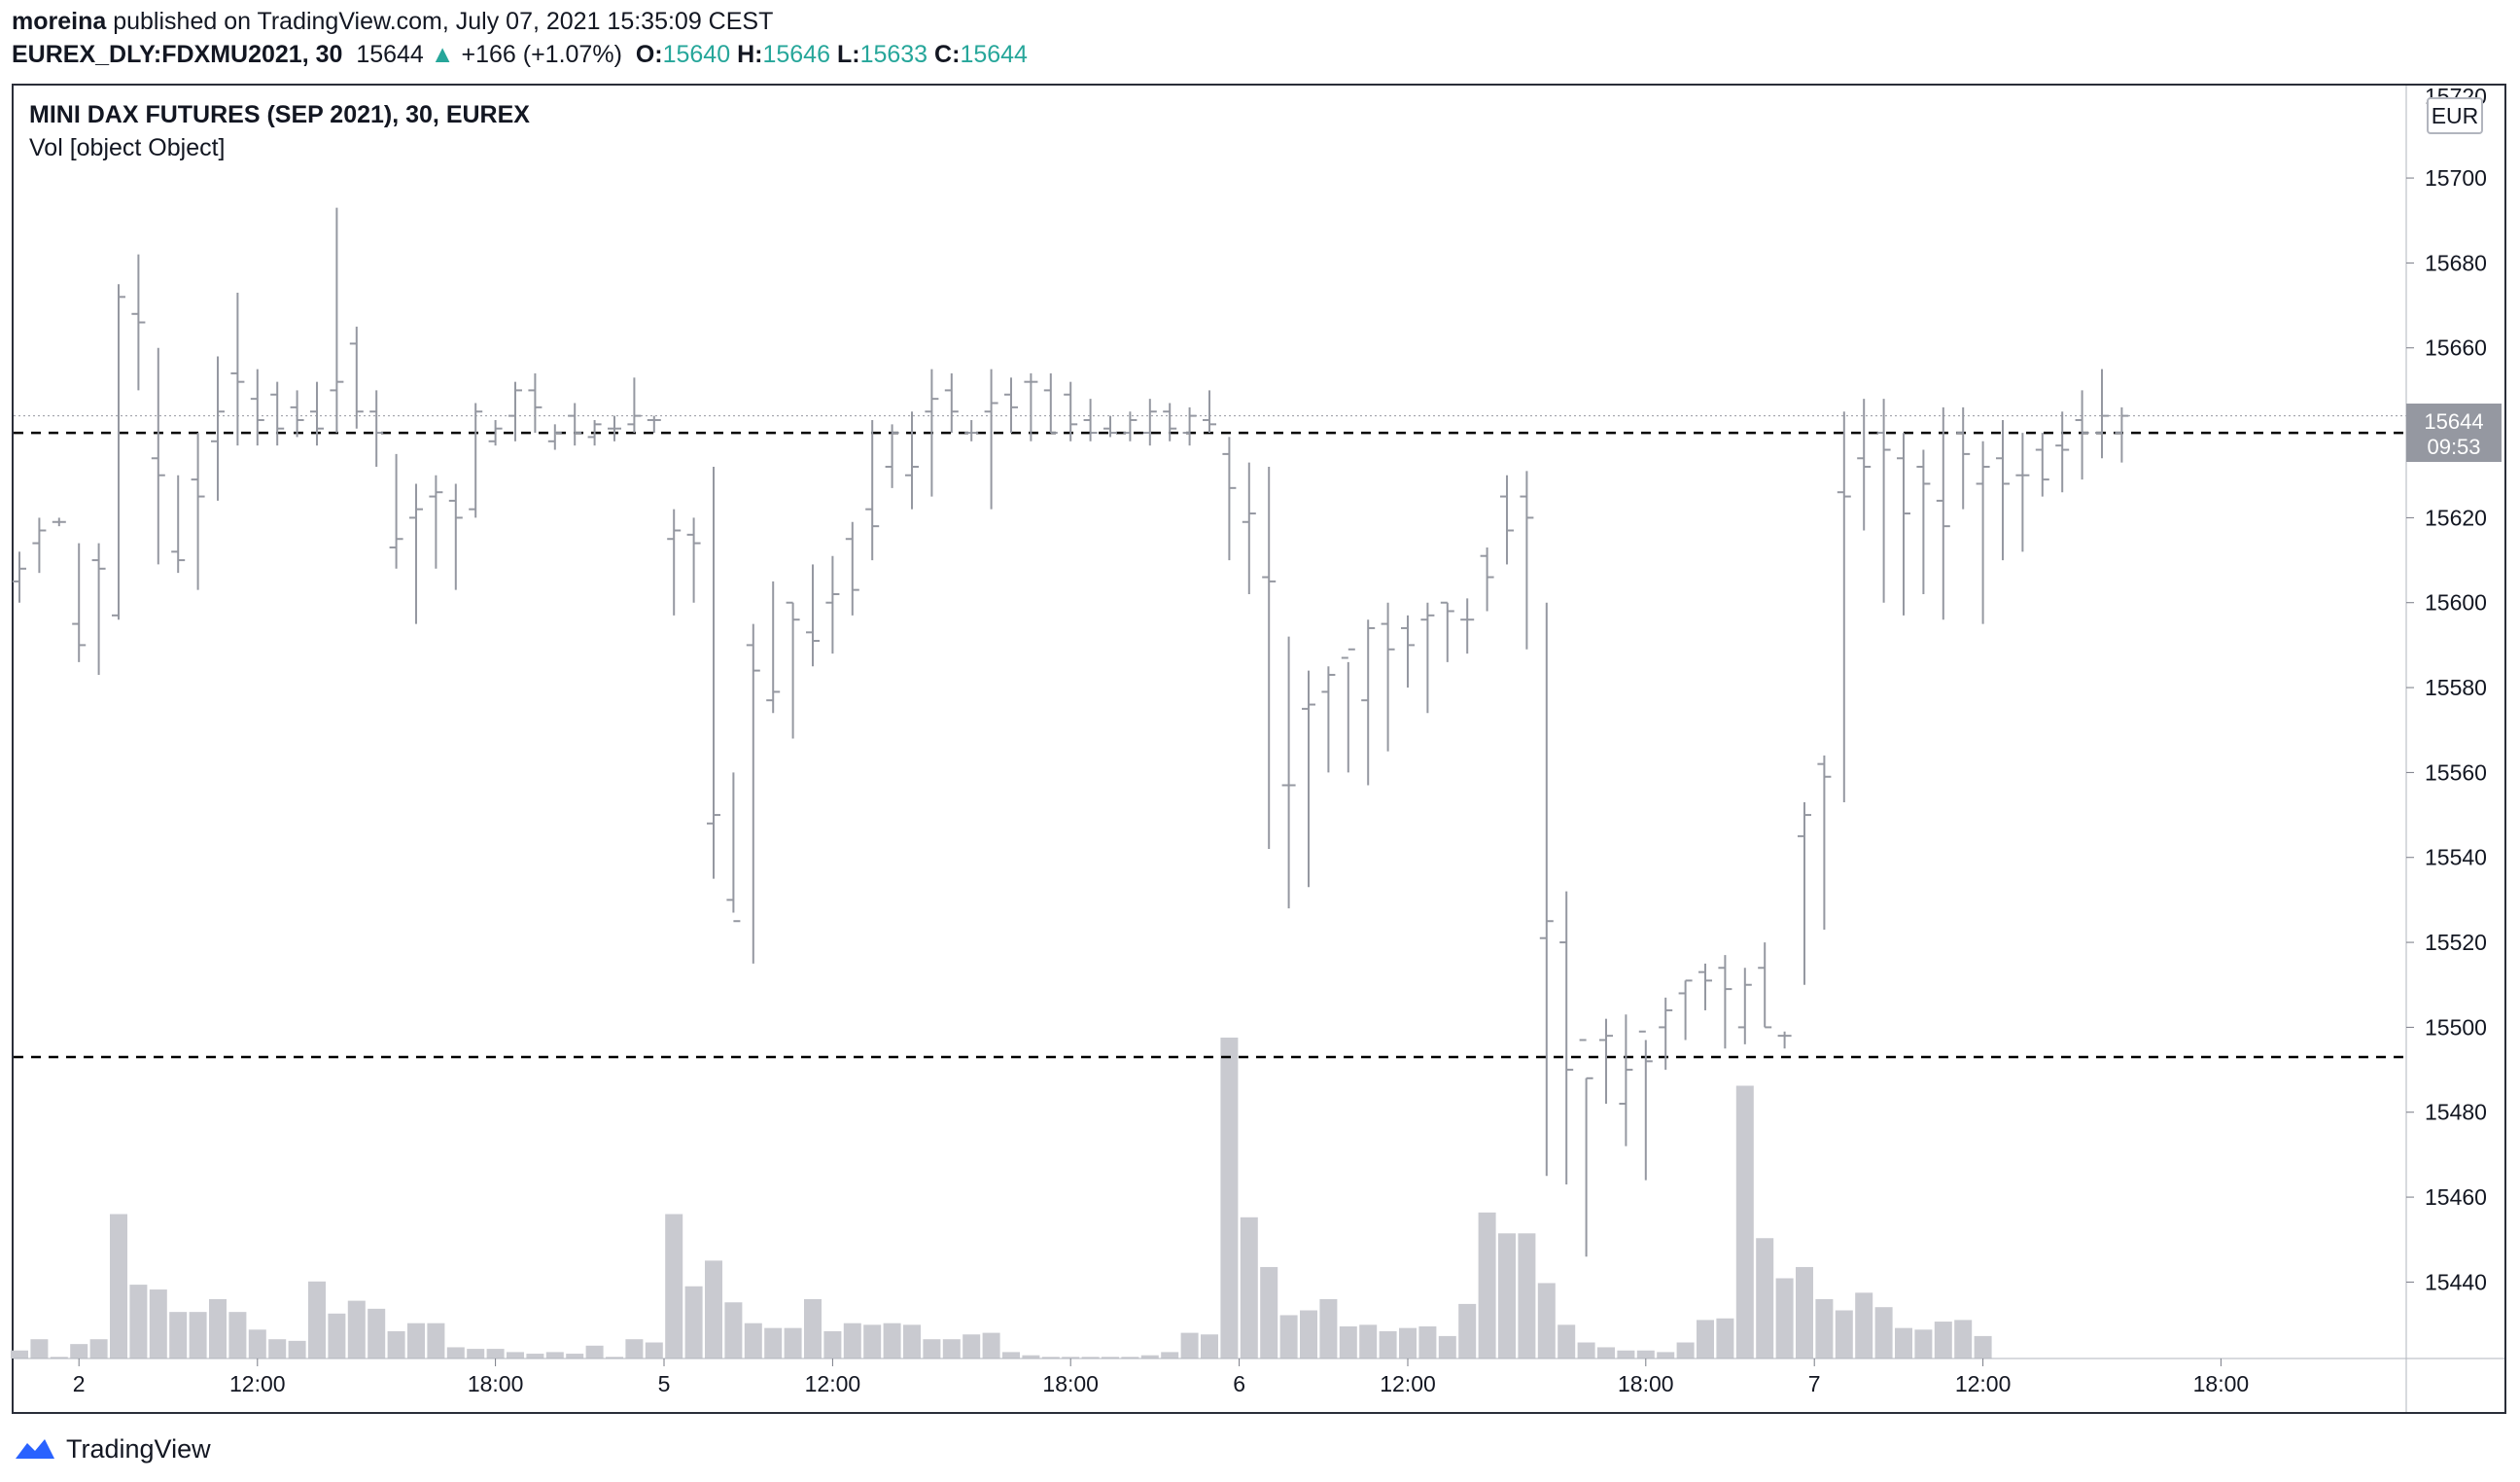 The height and width of the screenshot is (1482, 2520). What do you see at coordinates (1814, 1383) in the screenshot?
I see `time-tick-label: 7` at bounding box center [1814, 1383].